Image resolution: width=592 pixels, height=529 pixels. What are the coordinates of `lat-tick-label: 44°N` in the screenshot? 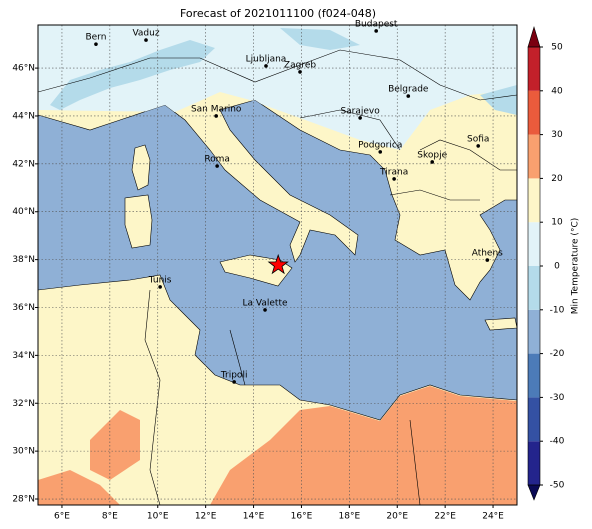 It's located at (23, 116).